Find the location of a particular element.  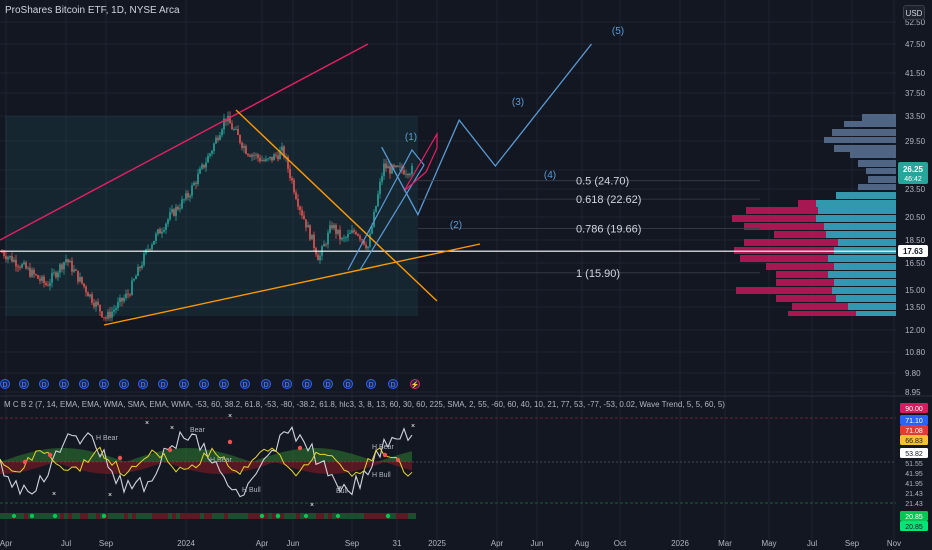

time-axis-label: Aug is located at coordinates (582, 543).